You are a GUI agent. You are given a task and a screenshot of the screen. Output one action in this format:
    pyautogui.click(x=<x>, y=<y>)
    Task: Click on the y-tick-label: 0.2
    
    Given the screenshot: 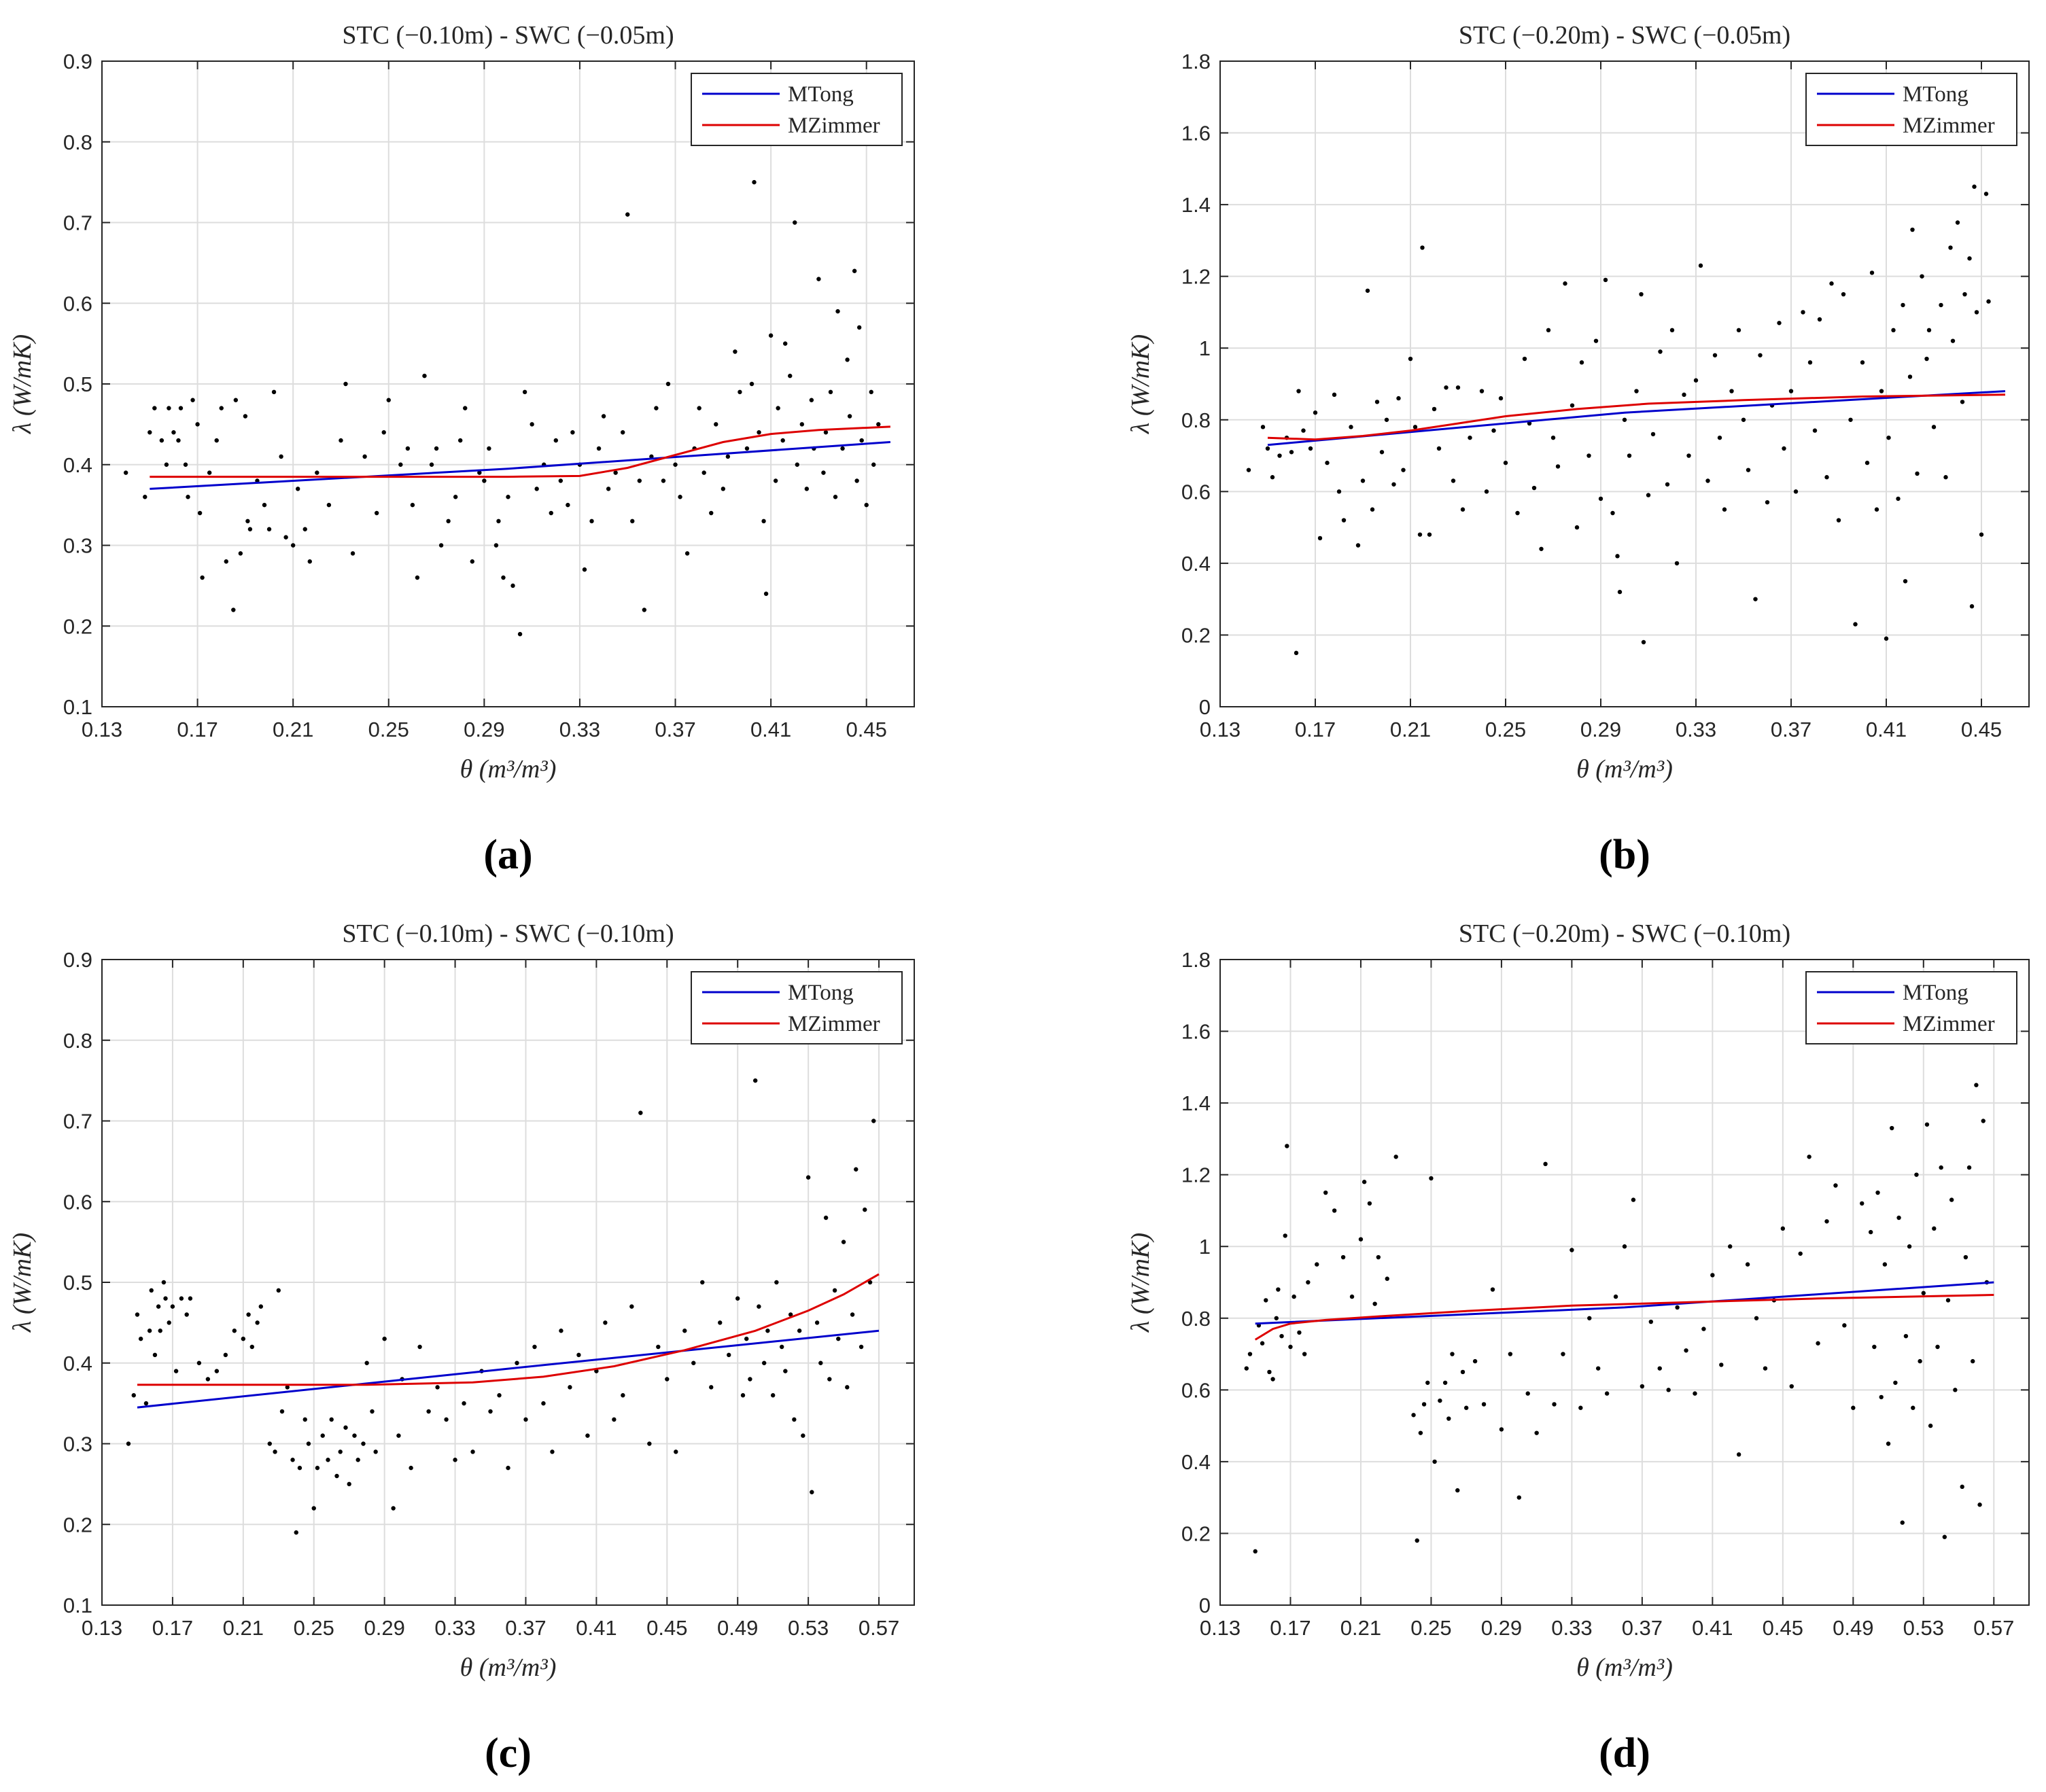 What is the action you would take?
    pyautogui.click(x=1196, y=635)
    